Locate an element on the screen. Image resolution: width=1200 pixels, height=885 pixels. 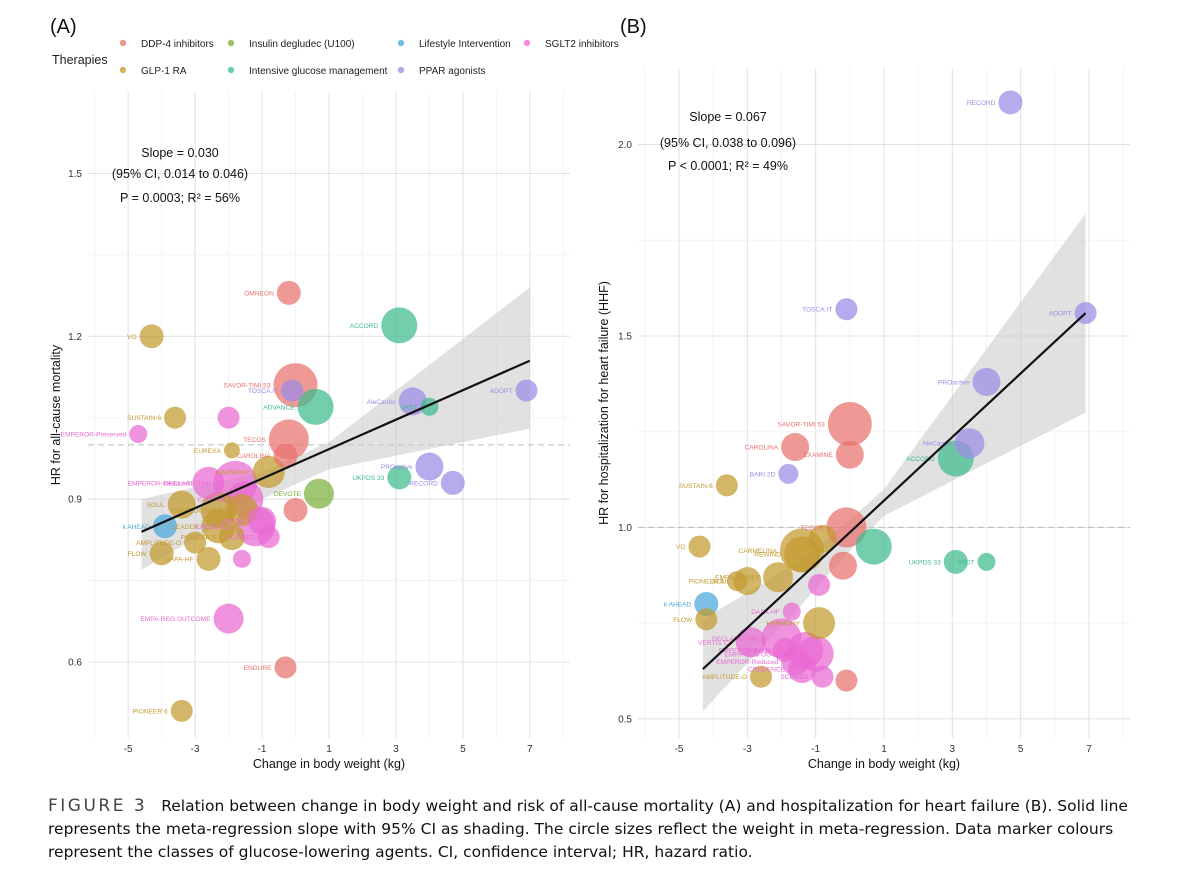
point-label: CARMELINA is located at coordinates (758, 551).